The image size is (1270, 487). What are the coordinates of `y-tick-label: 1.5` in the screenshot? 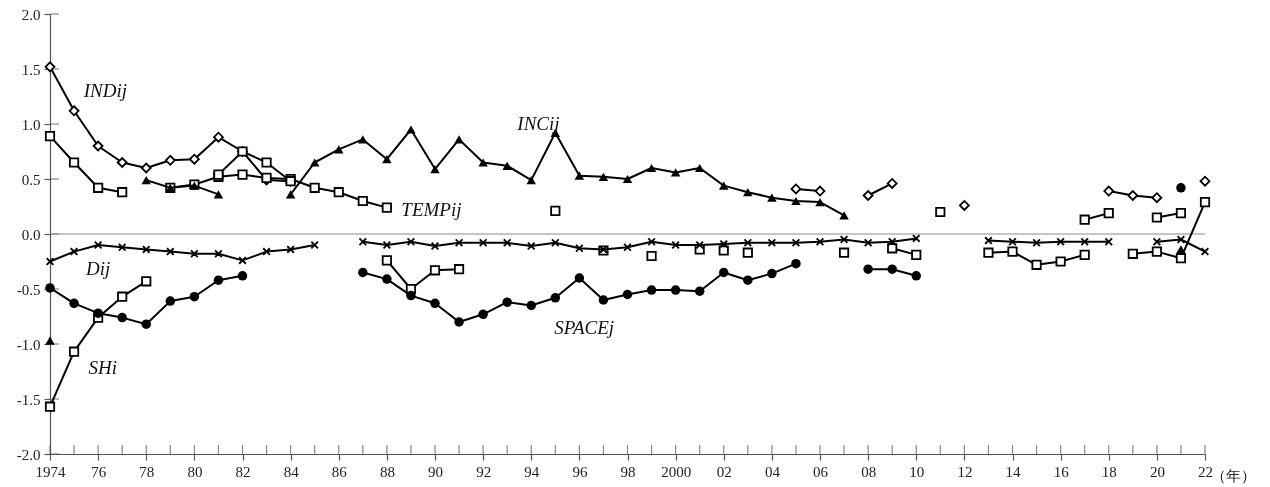 It's located at (31, 69).